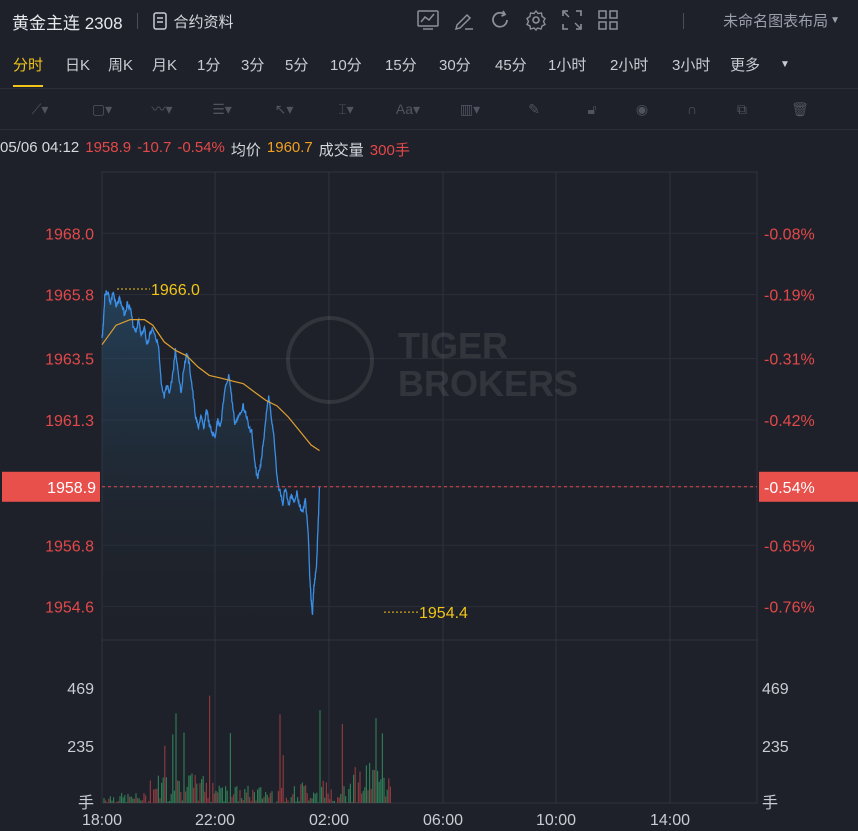 The width and height of the screenshot is (858, 831). What do you see at coordinates (71, 488) in the screenshot?
I see `price-tick: 1958.9` at bounding box center [71, 488].